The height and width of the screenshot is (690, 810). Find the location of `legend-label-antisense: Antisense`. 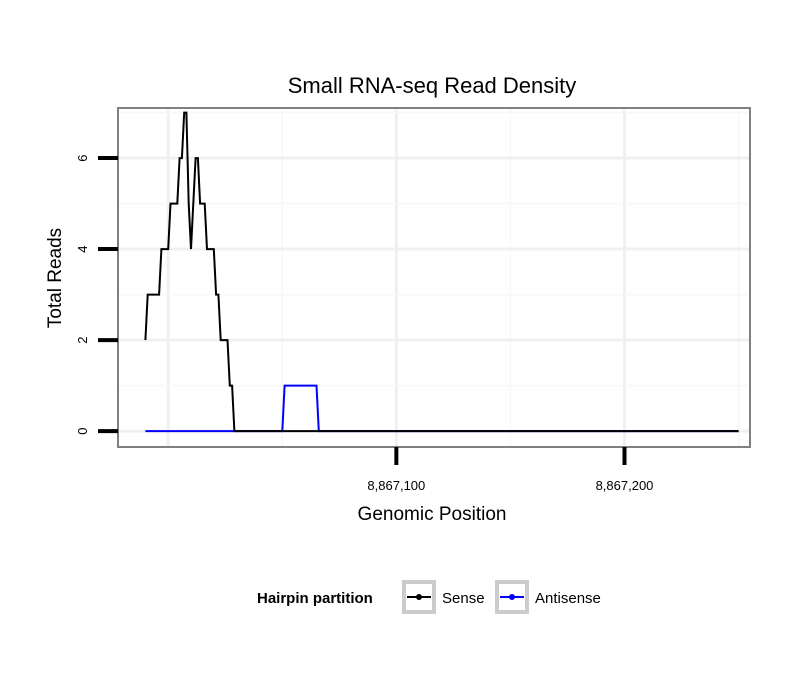

legend-label-antisense: Antisense is located at coordinates (568, 598).